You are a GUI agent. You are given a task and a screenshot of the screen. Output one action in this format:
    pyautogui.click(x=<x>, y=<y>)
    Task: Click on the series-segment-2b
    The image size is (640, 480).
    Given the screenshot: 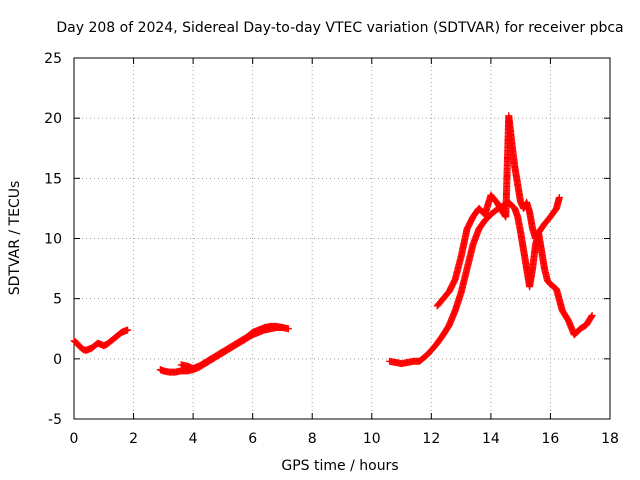 What is the action you would take?
    pyautogui.click(x=231, y=347)
    